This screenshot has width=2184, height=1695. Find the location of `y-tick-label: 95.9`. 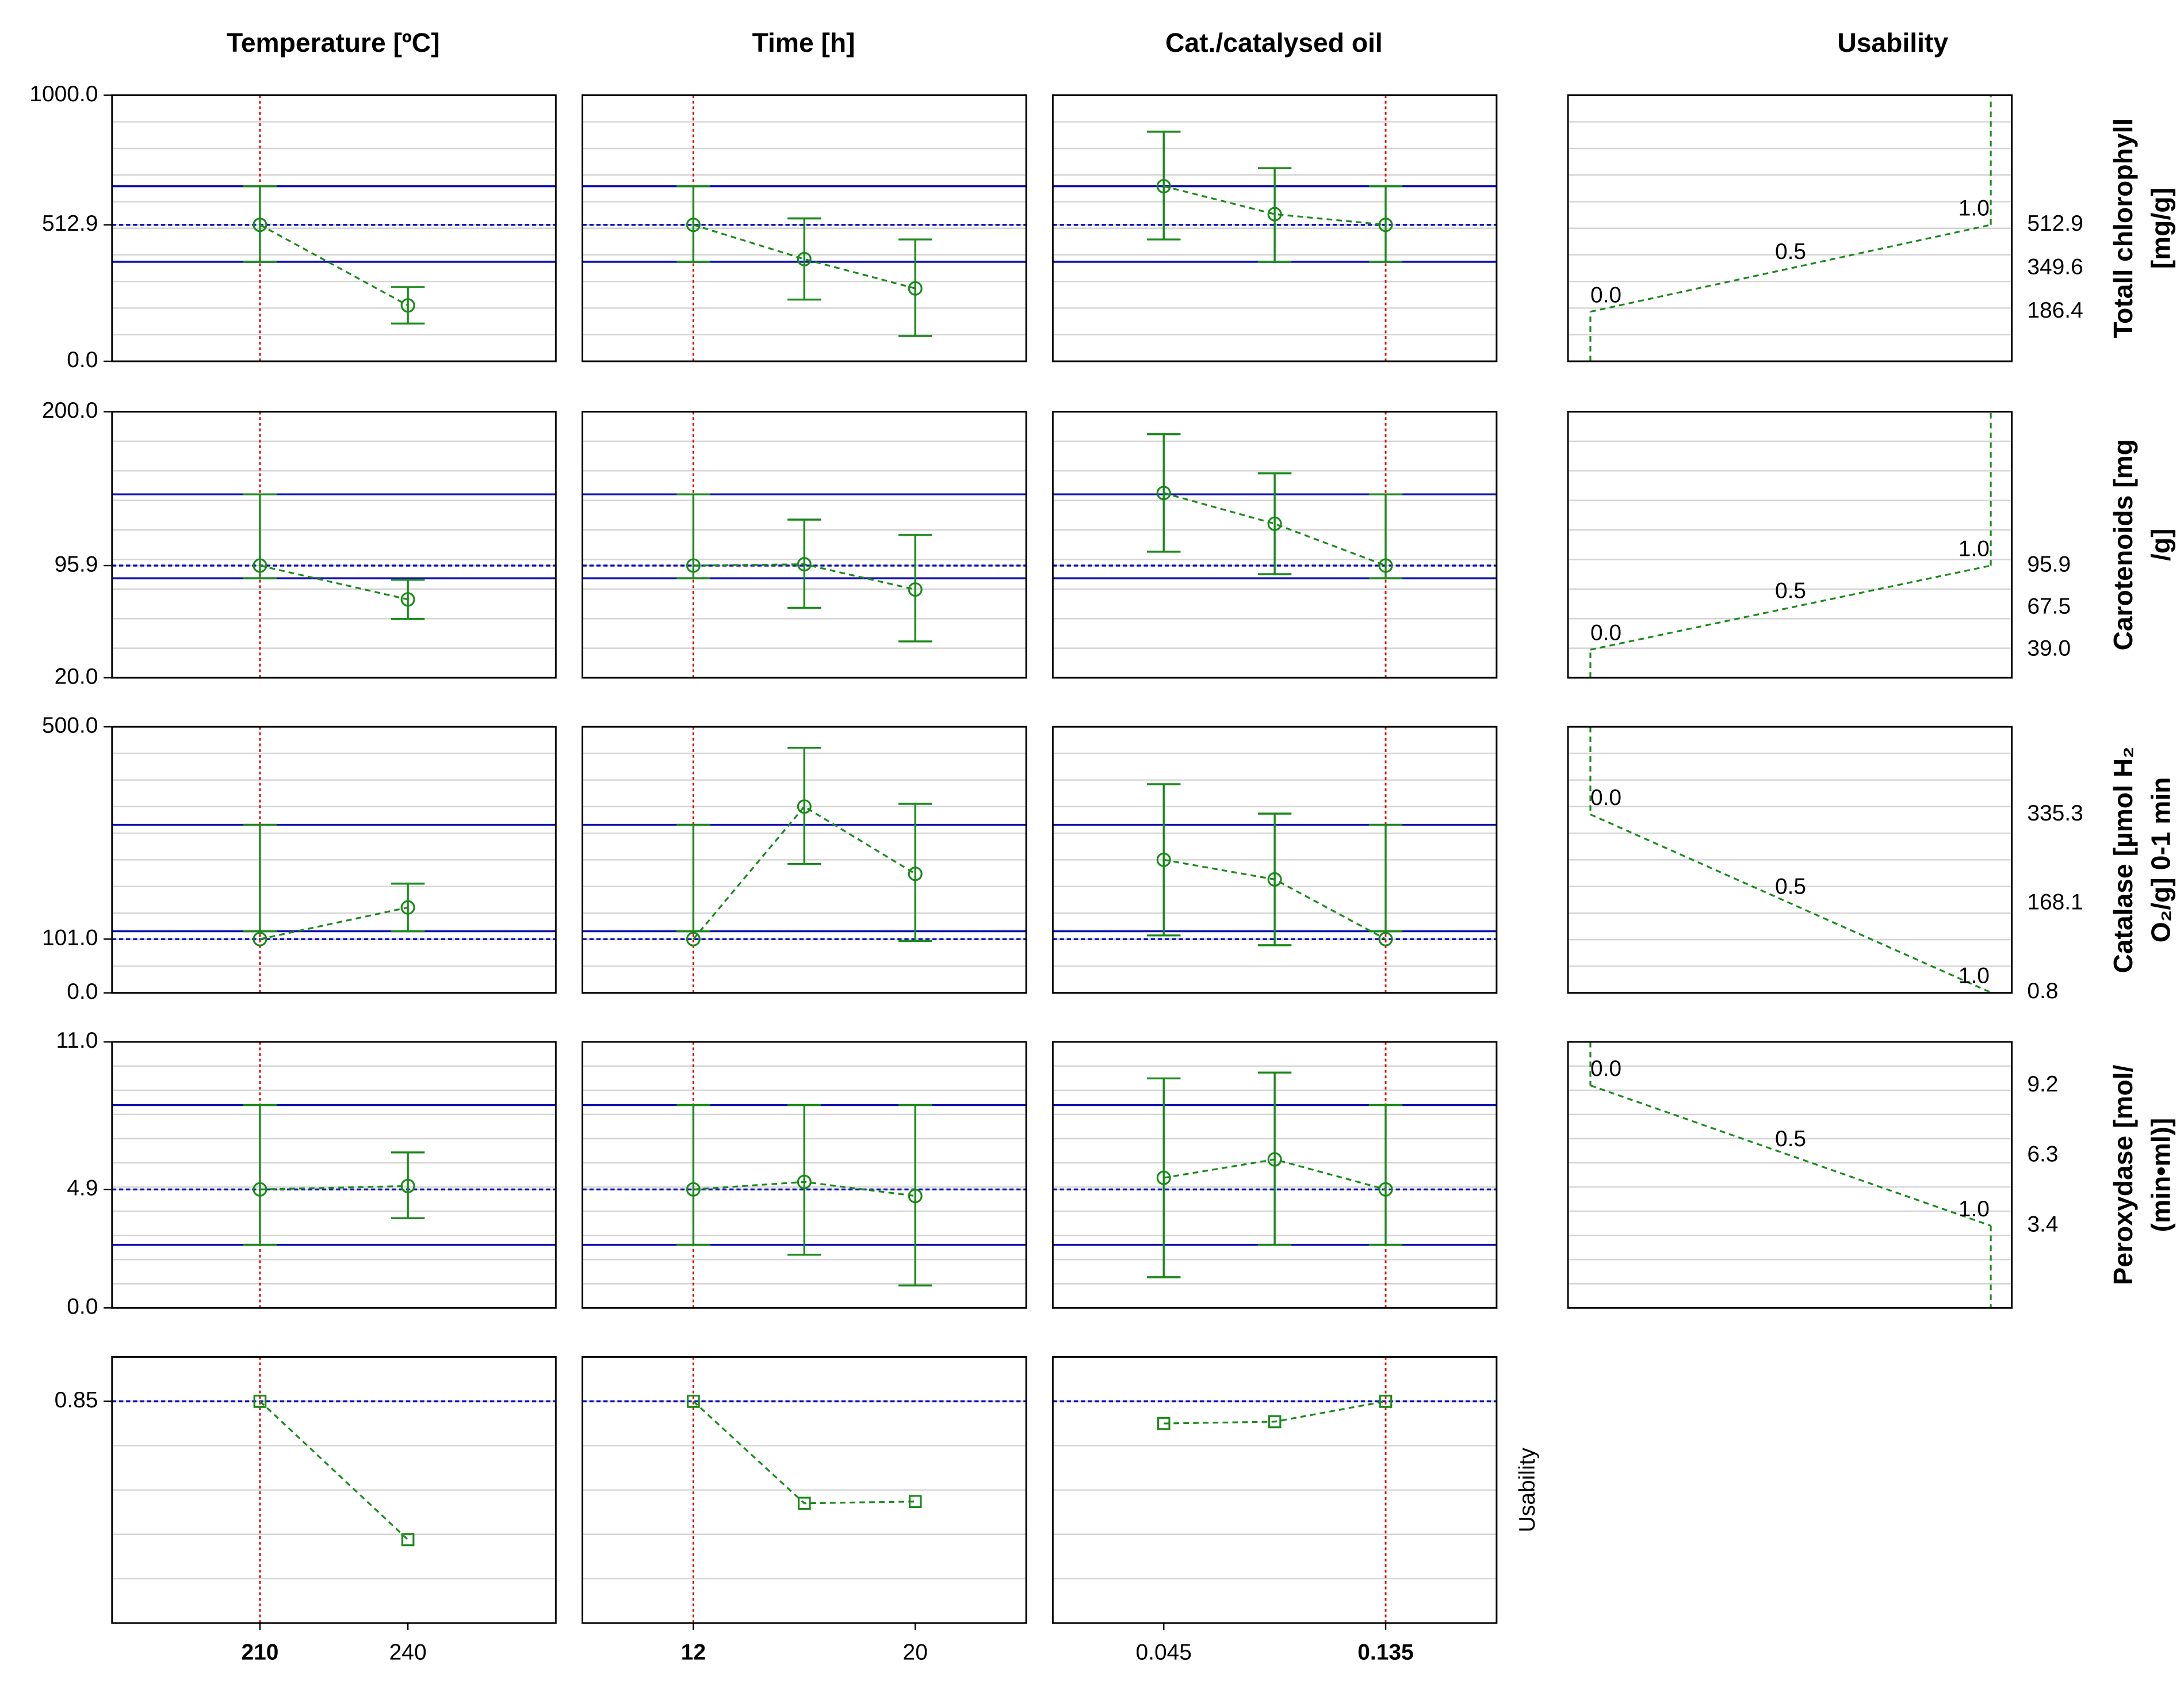

y-tick-label: 95.9 is located at coordinates (76, 564).